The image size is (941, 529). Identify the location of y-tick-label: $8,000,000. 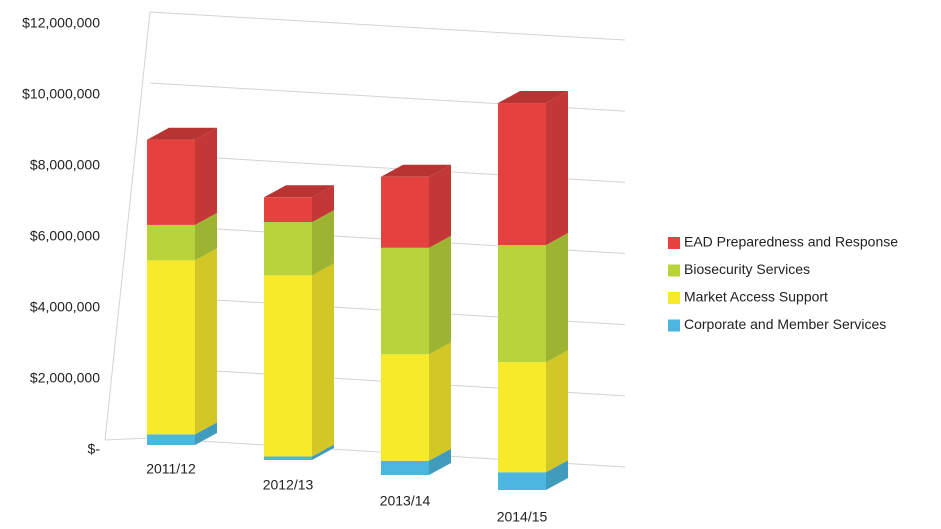
(65, 165).